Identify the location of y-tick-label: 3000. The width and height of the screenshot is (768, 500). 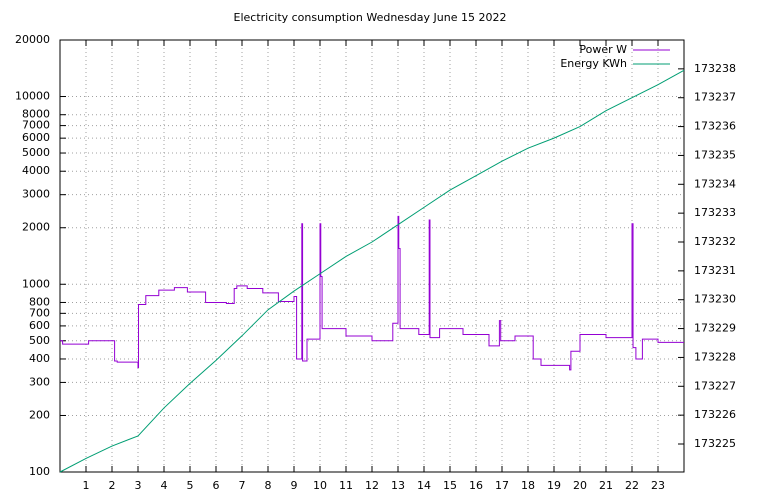
(36, 194).